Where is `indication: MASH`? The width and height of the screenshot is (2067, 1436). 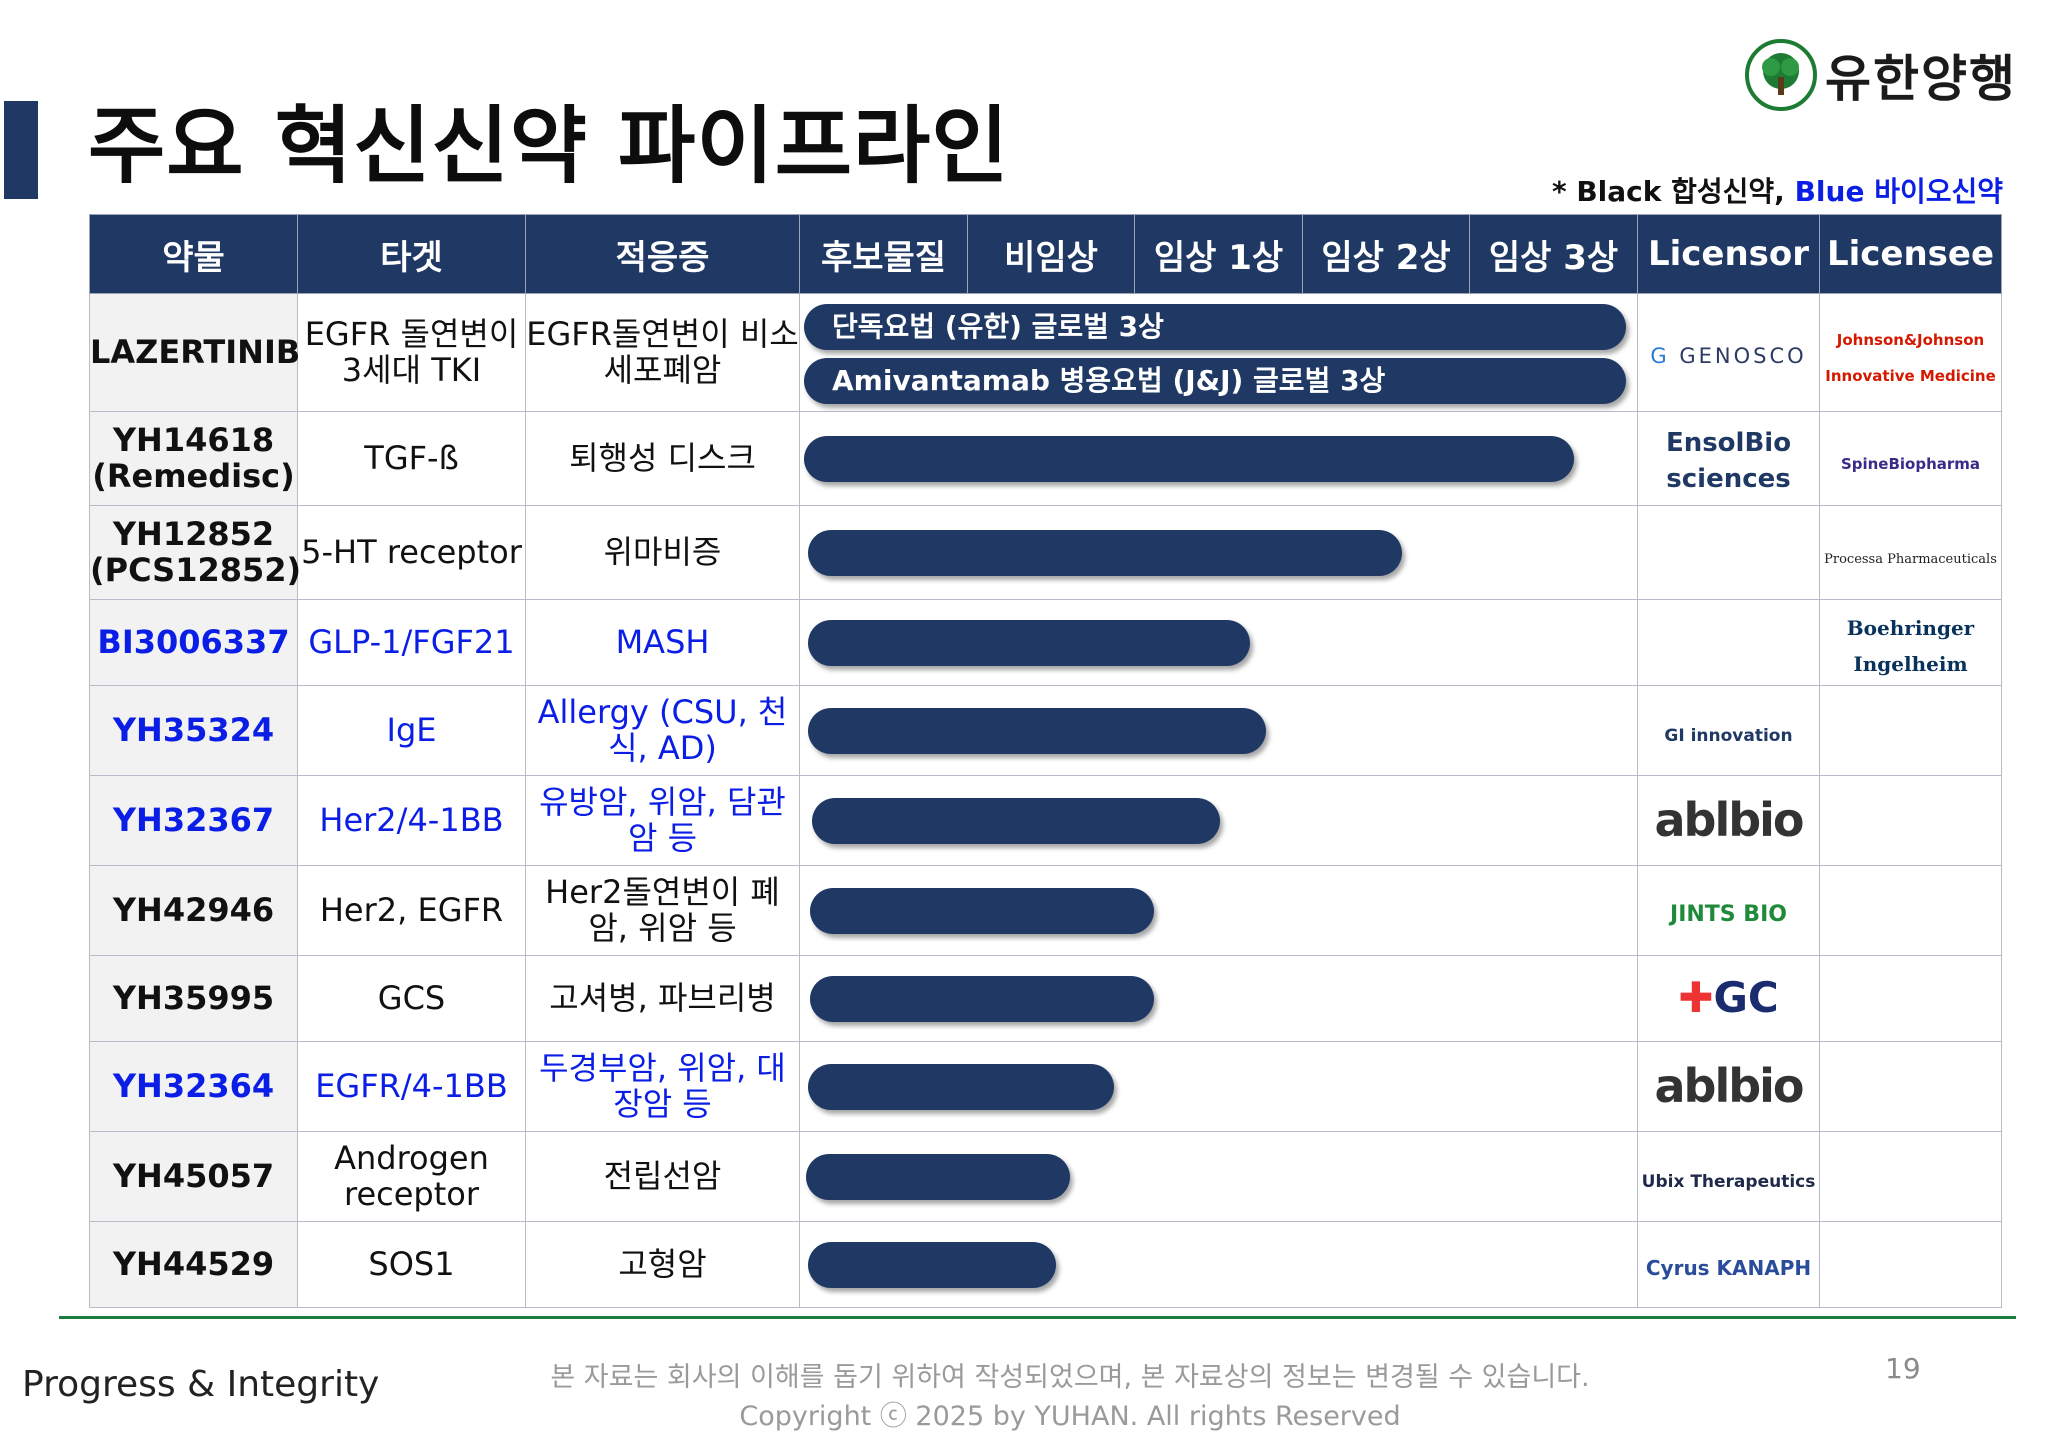 indication: MASH is located at coordinates (662, 642).